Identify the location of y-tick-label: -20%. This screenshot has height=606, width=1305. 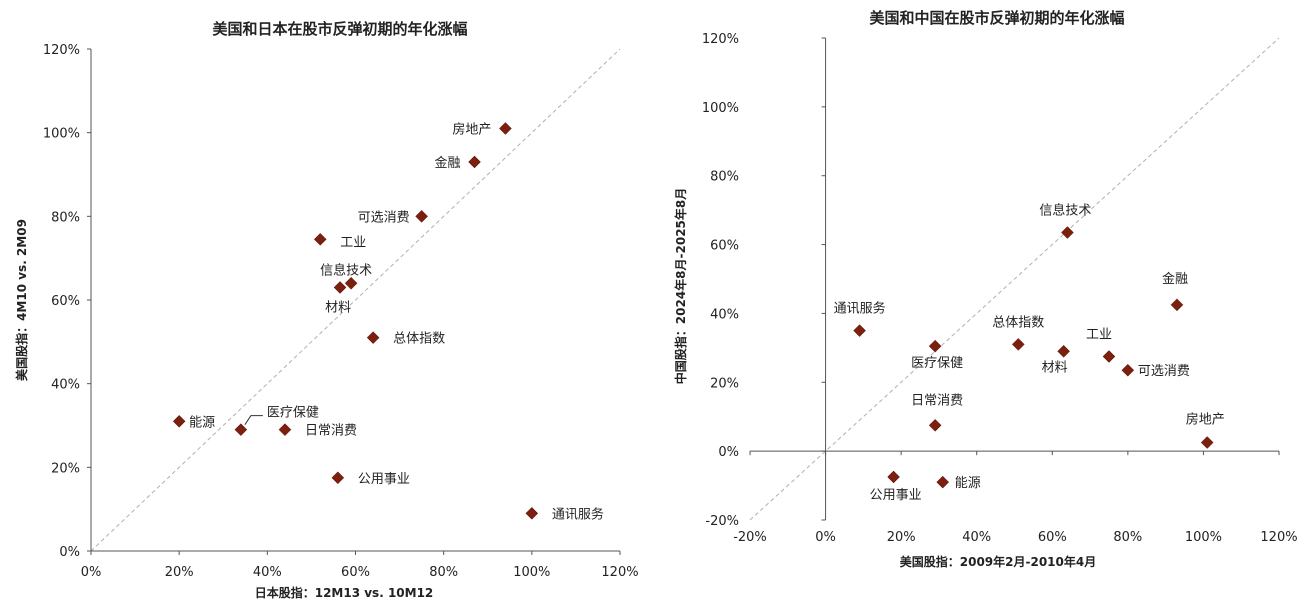
(722, 521).